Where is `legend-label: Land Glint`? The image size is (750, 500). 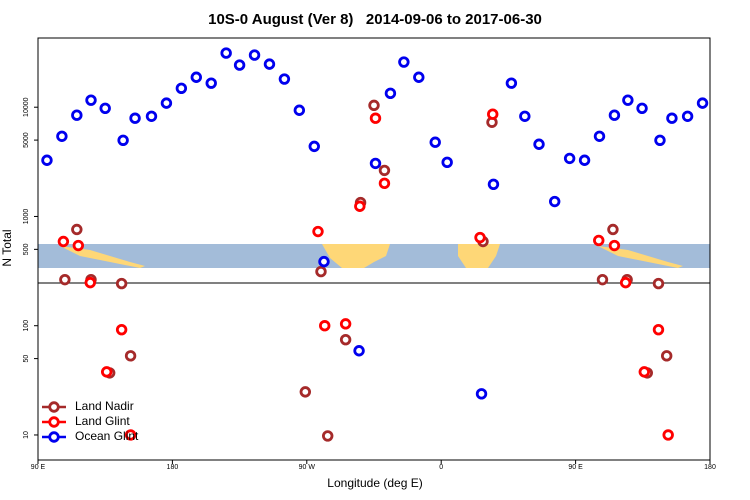
legend-label: Land Glint is located at coordinates (102, 421).